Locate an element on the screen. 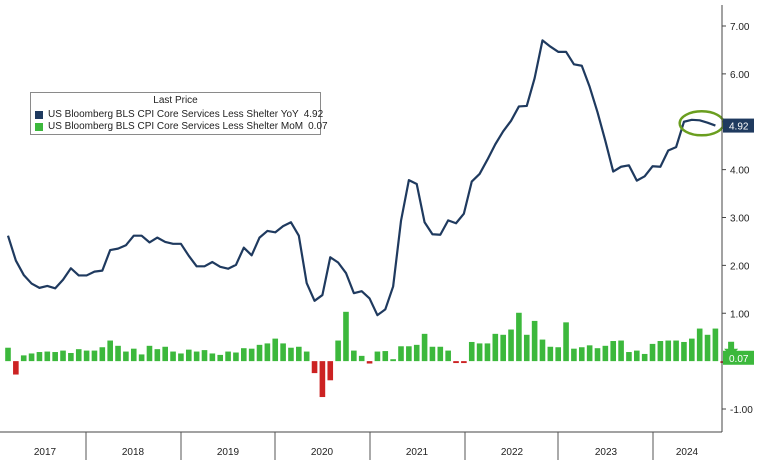 This screenshot has height=471, width=757. y-tick-label: 3.00 is located at coordinates (740, 219).